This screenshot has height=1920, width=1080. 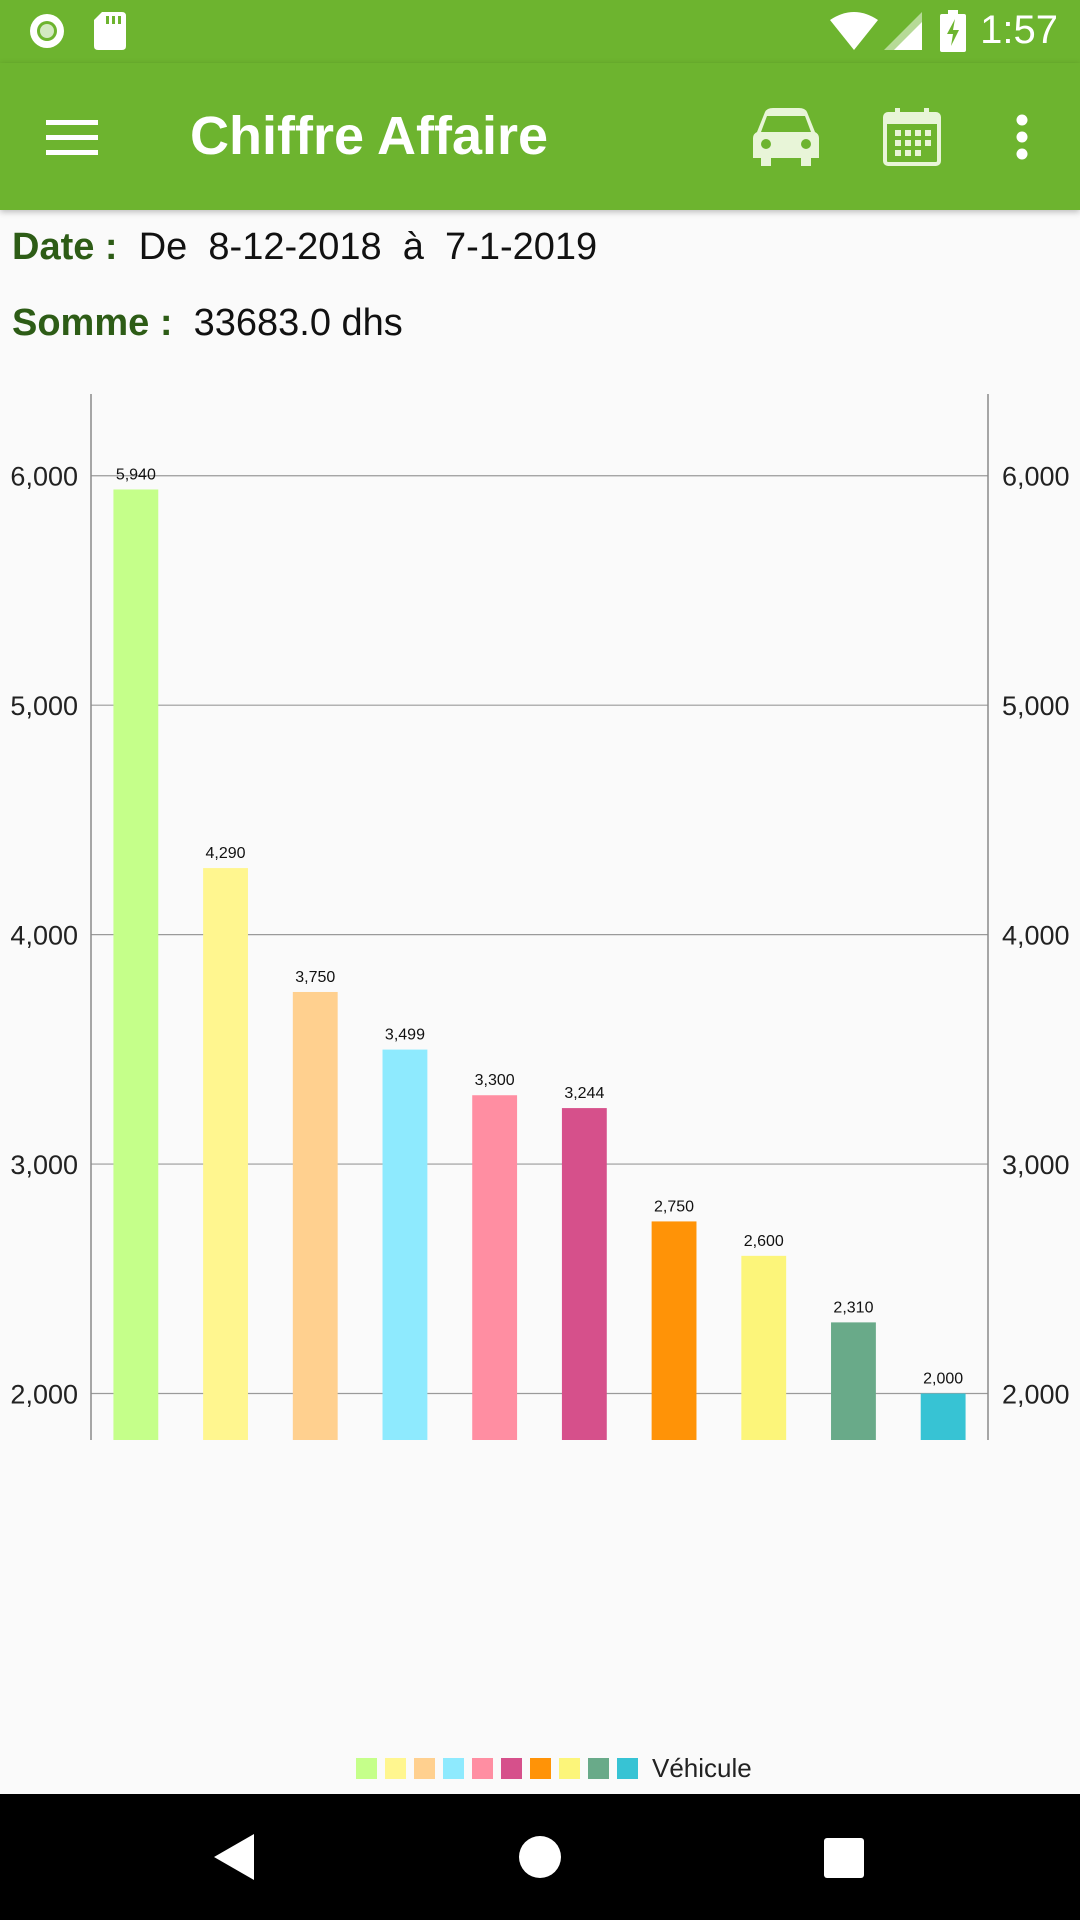 What do you see at coordinates (405, 1035) in the screenshot?
I see `bar-value-label: 3,499` at bounding box center [405, 1035].